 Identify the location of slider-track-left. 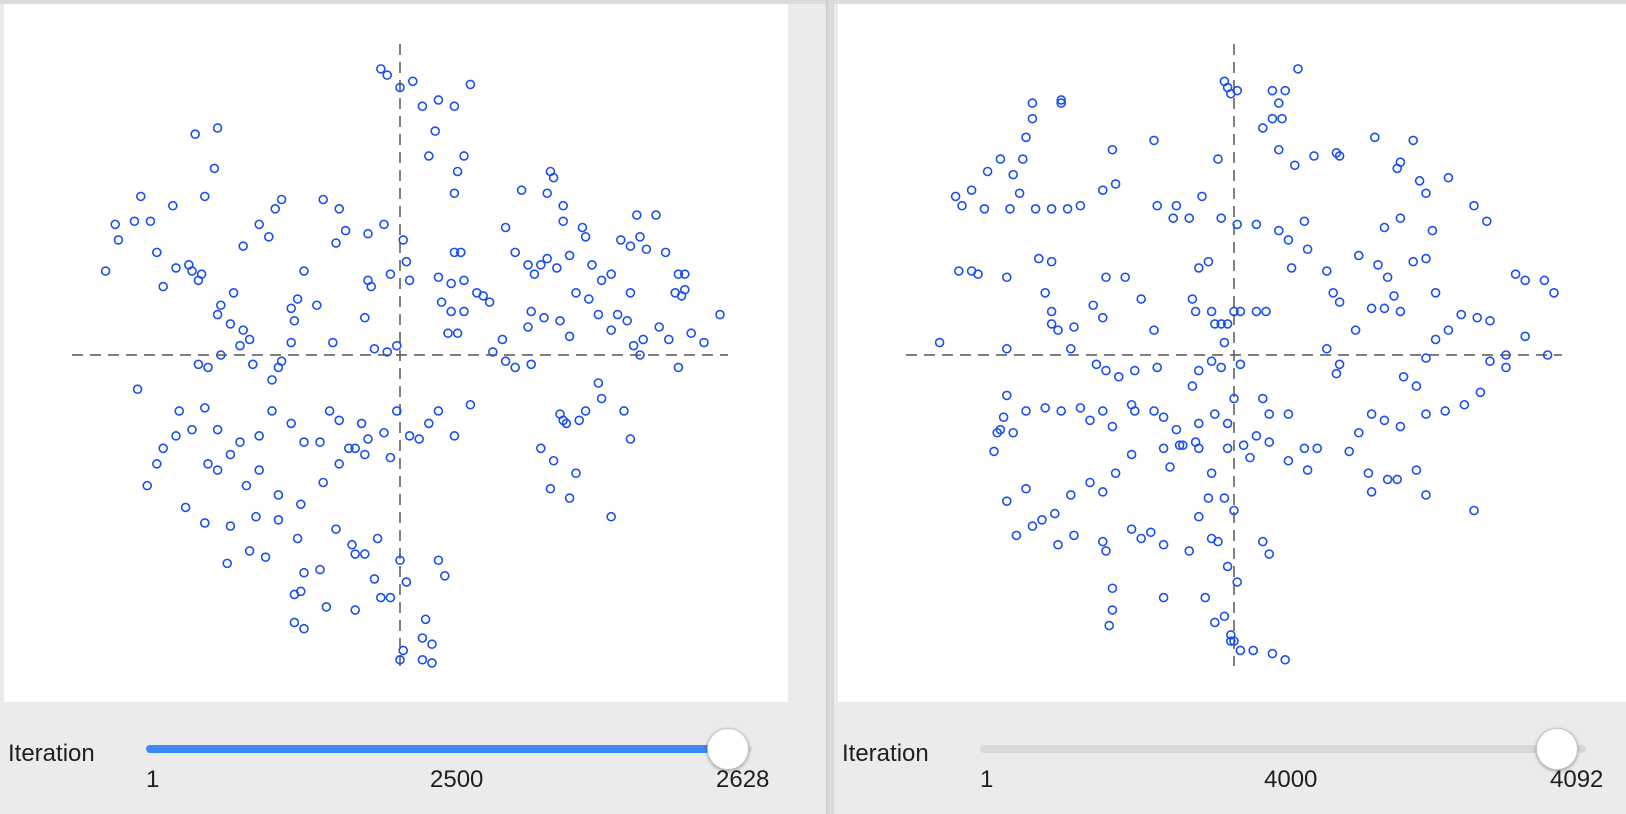
(449, 749).